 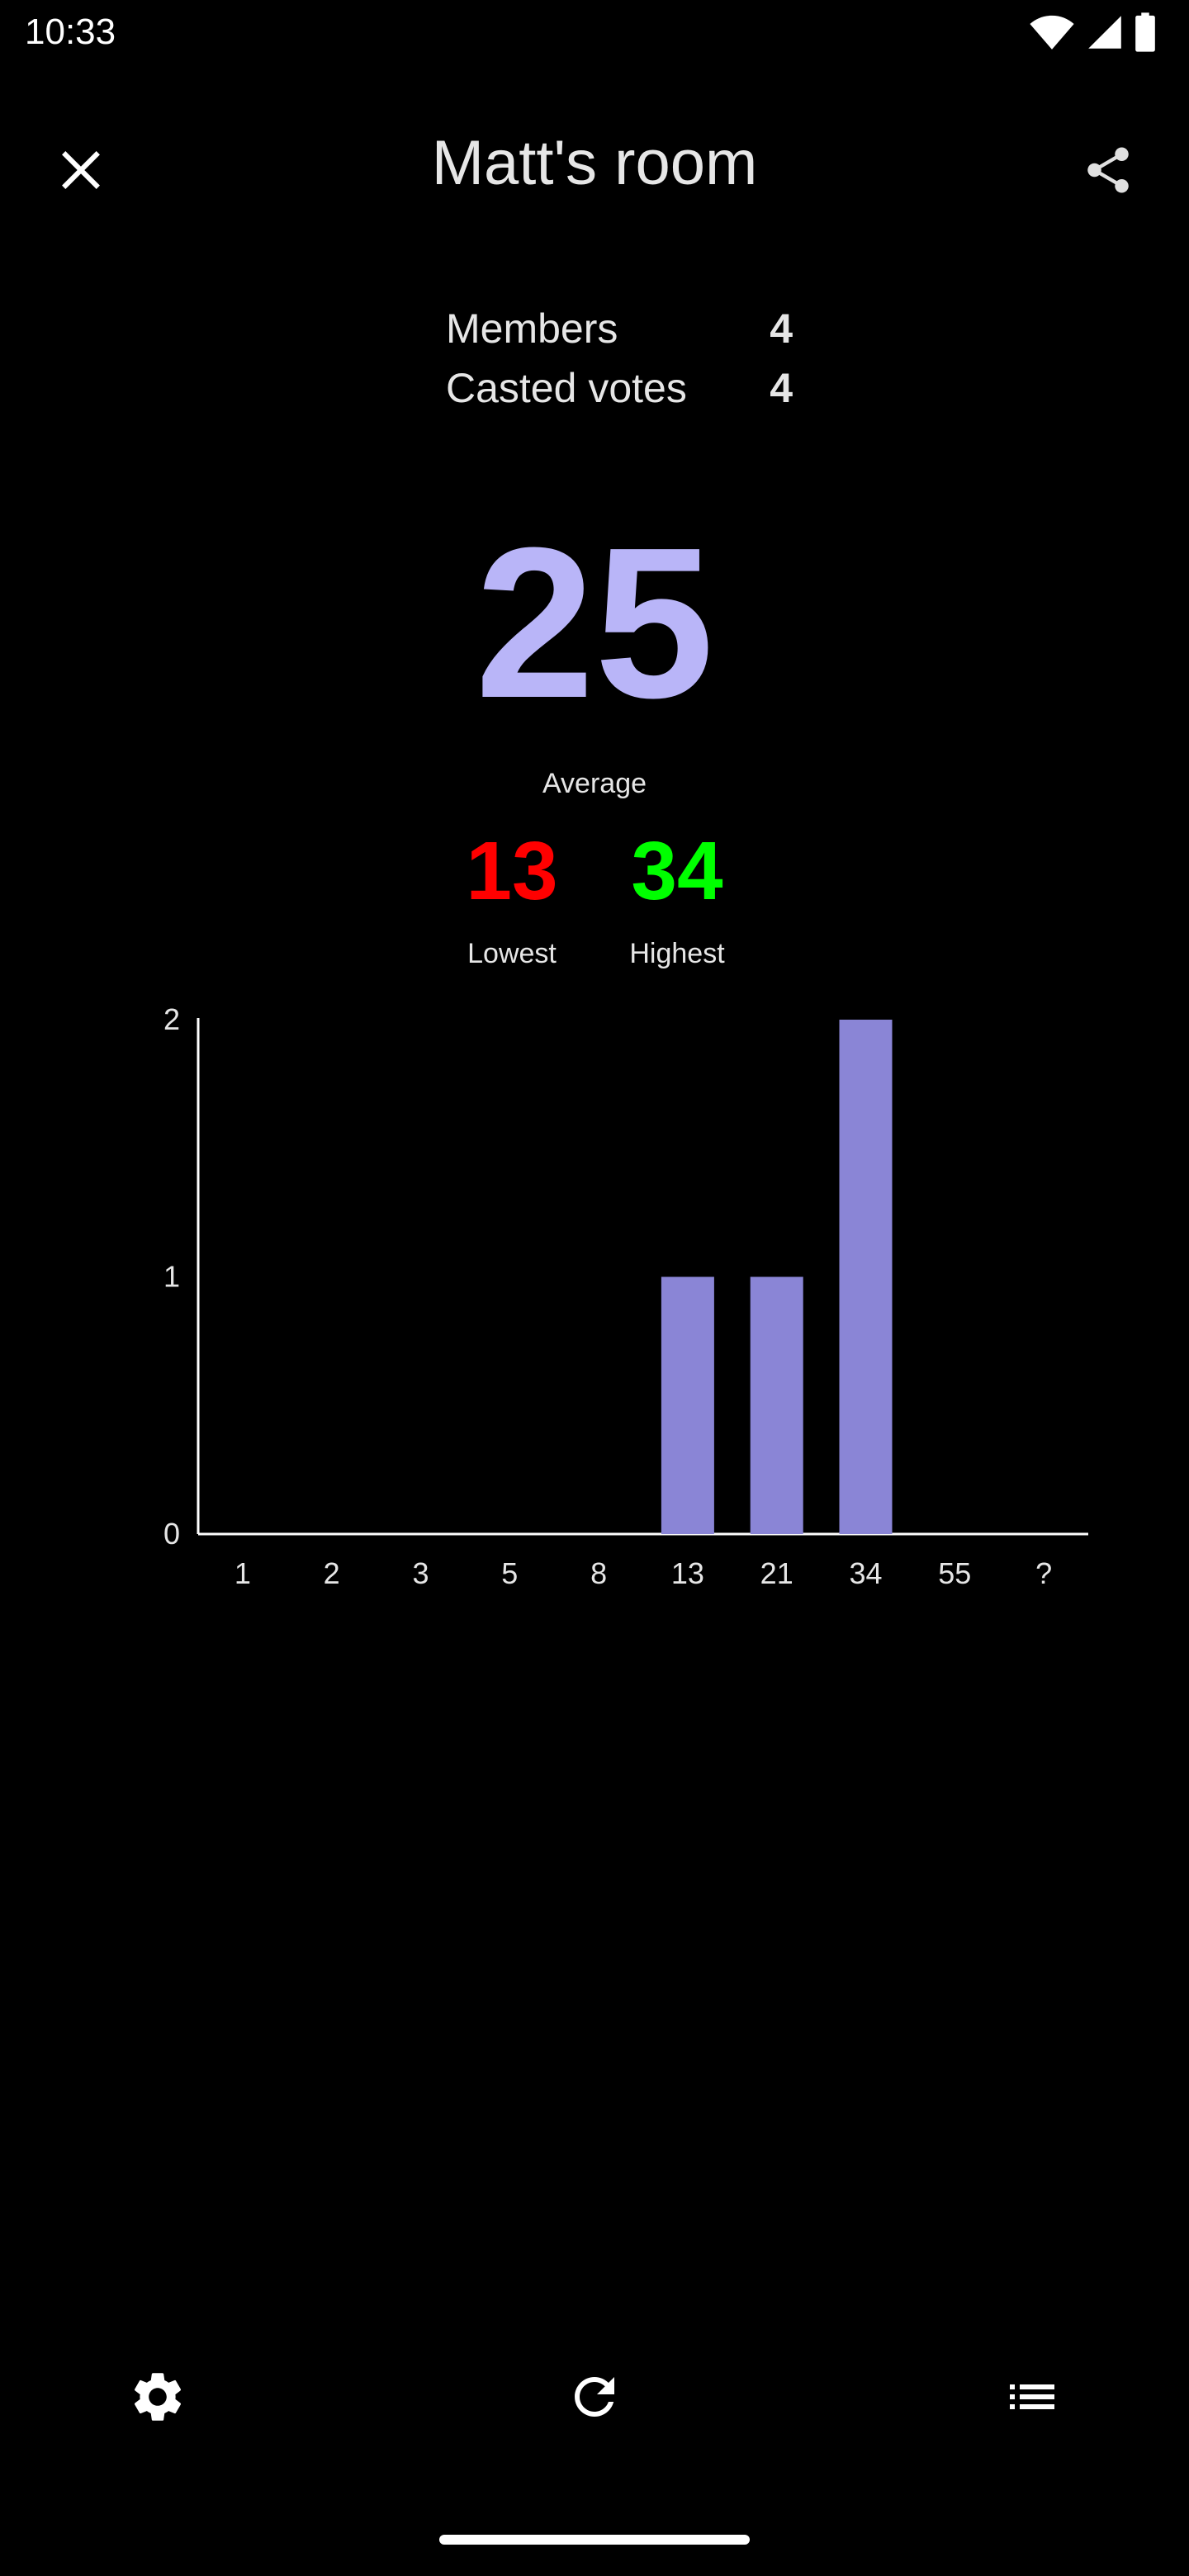 I want to click on list-button, so click(x=1032, y=2398).